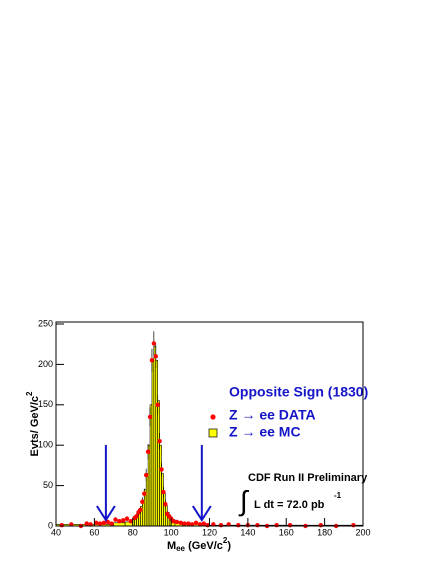 Image resolution: width=436 pixels, height=564 pixels. What do you see at coordinates (272, 415) in the screenshot?
I see `legend-data-label: Z → ee DATA` at bounding box center [272, 415].